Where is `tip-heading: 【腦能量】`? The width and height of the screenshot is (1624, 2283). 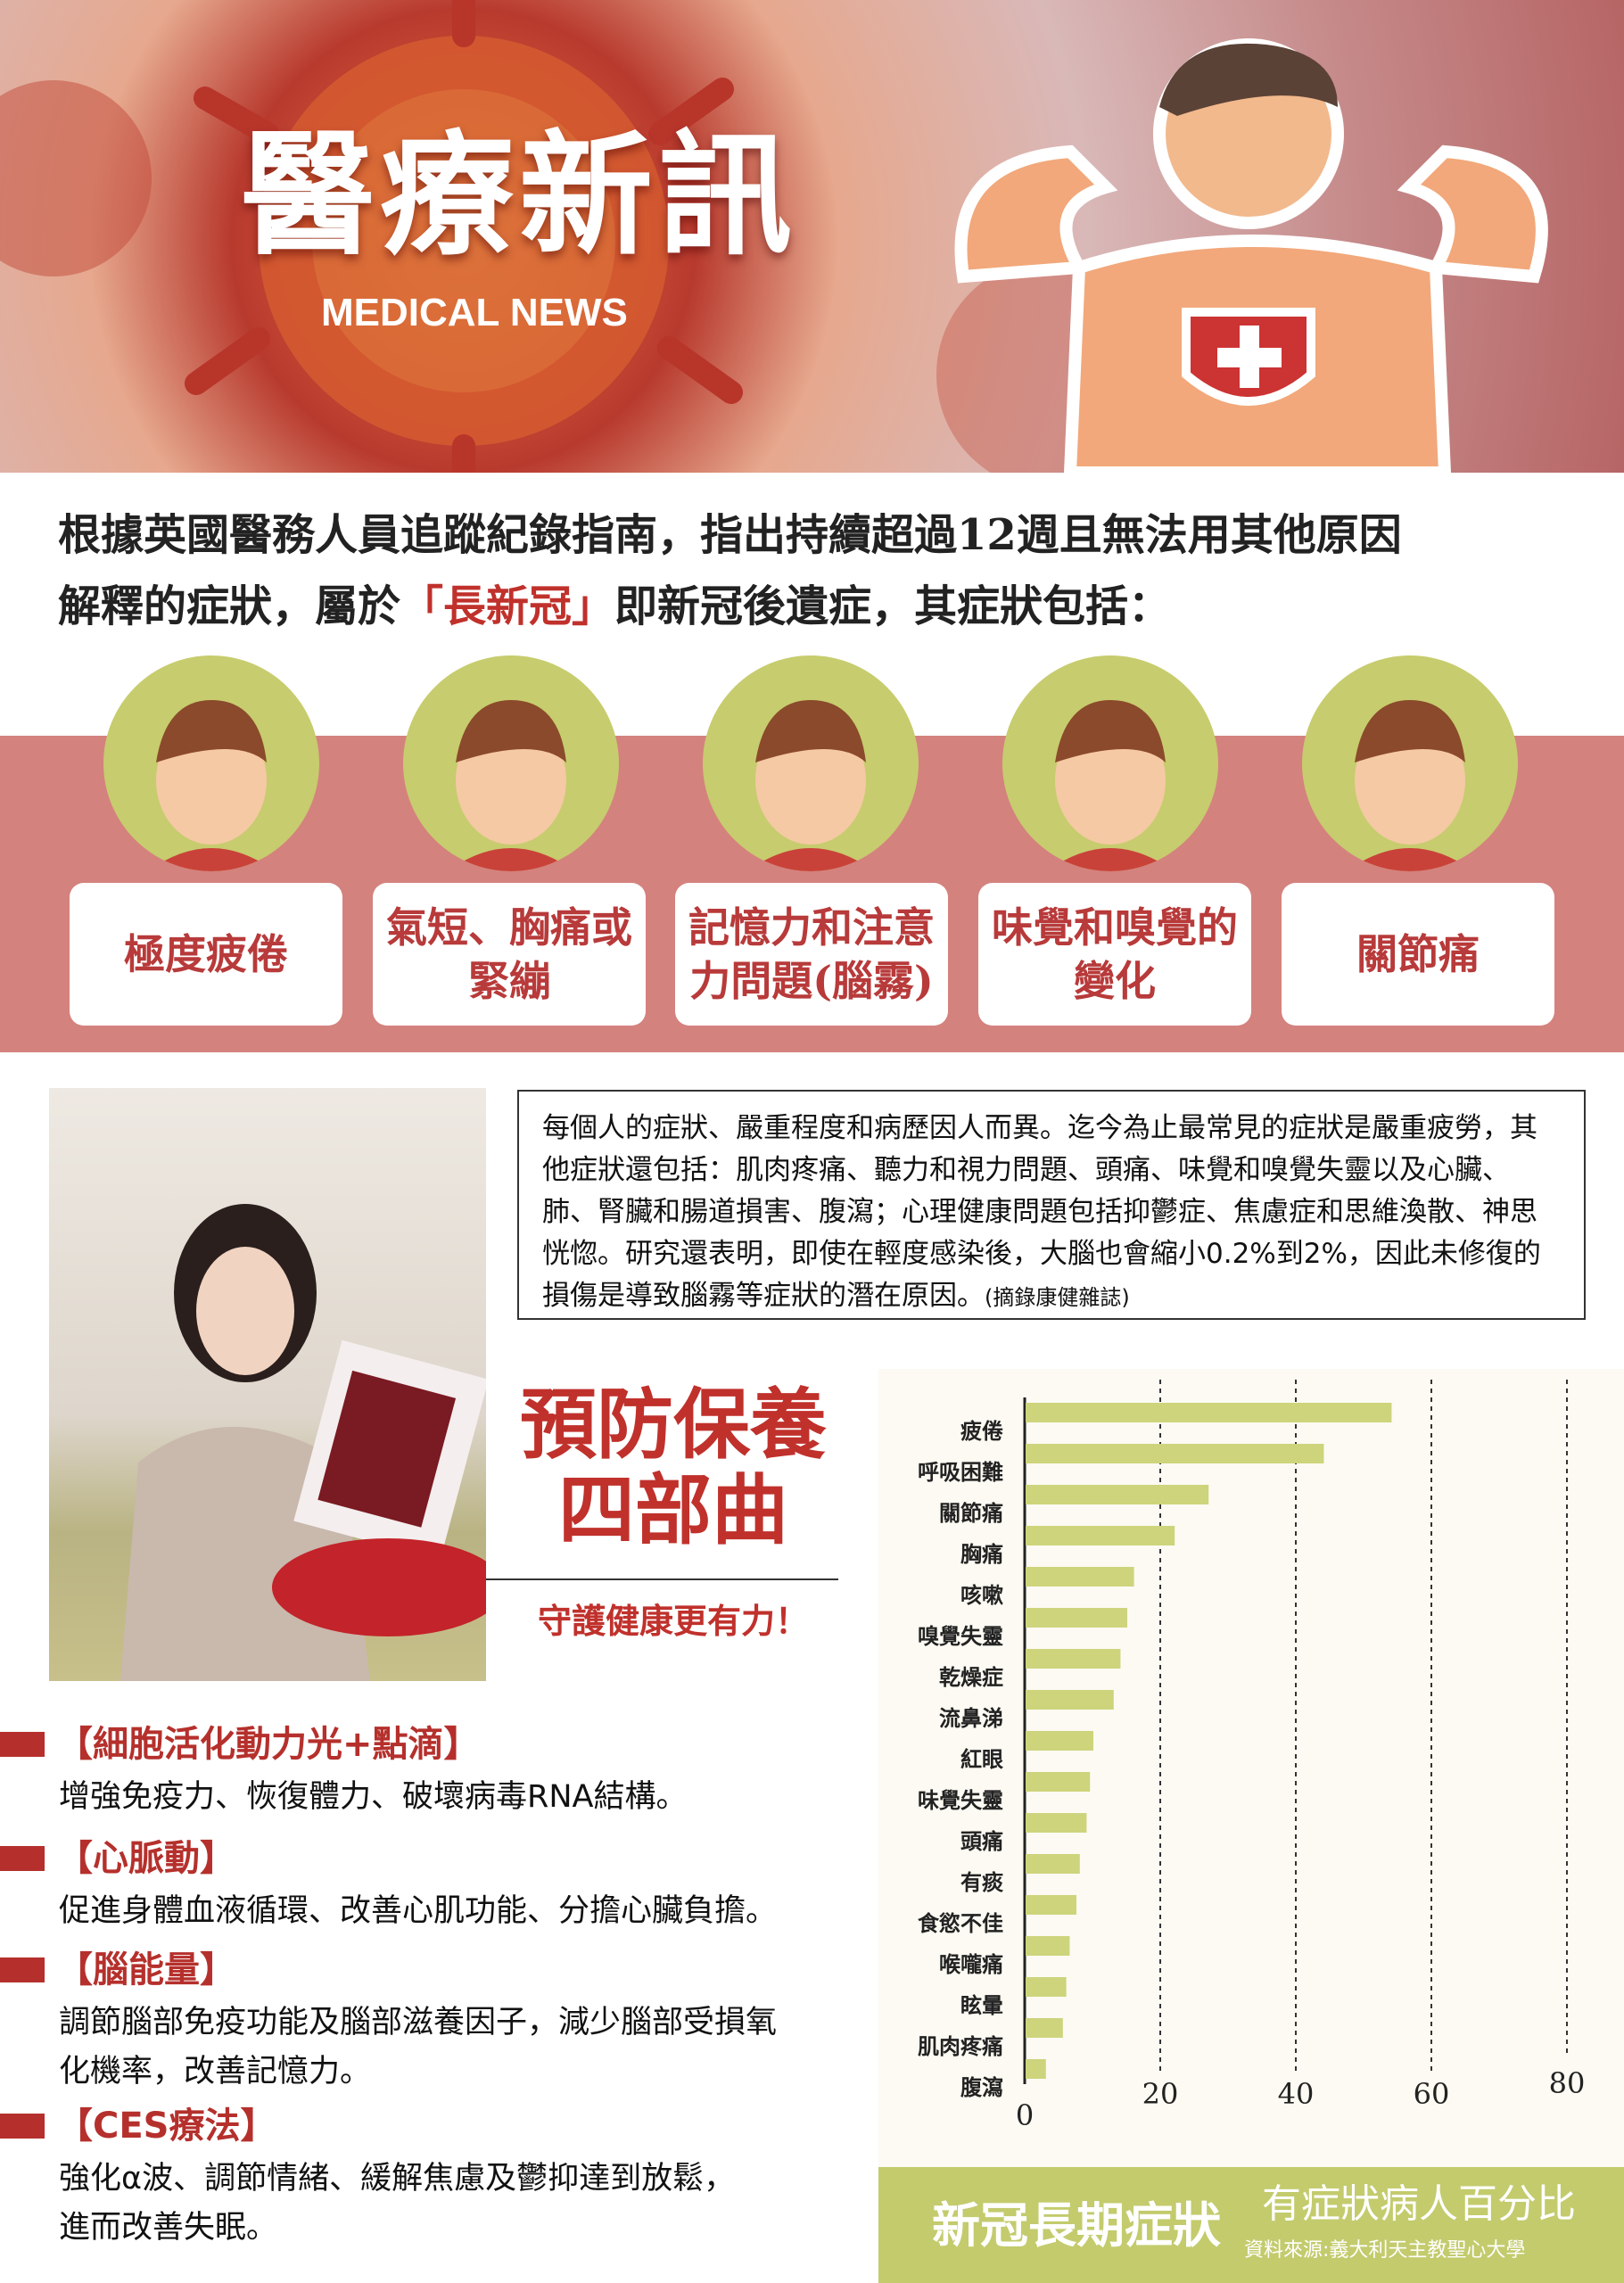
tip-heading: 【腦能量】 is located at coordinates (117, 1970).